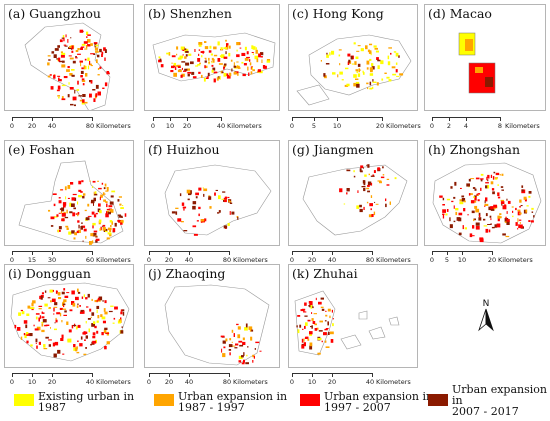 This screenshot has width=550, height=421. I want to click on panel-title: (k) Zhuhai, so click(325, 273).